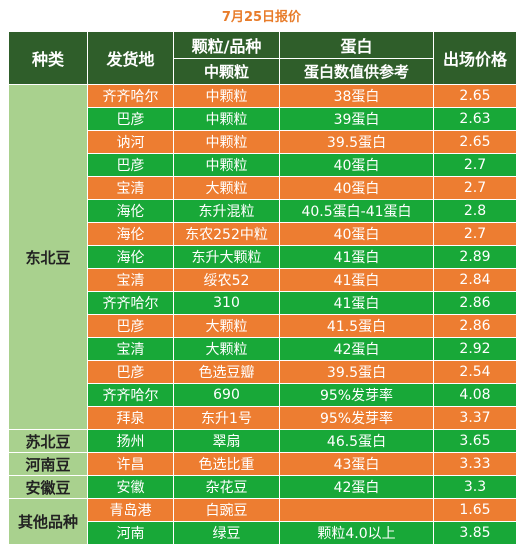 This screenshot has height=553, width=523. Describe the element at coordinates (226, 418) in the screenshot. I see `variety-cell: 东升1号` at that location.